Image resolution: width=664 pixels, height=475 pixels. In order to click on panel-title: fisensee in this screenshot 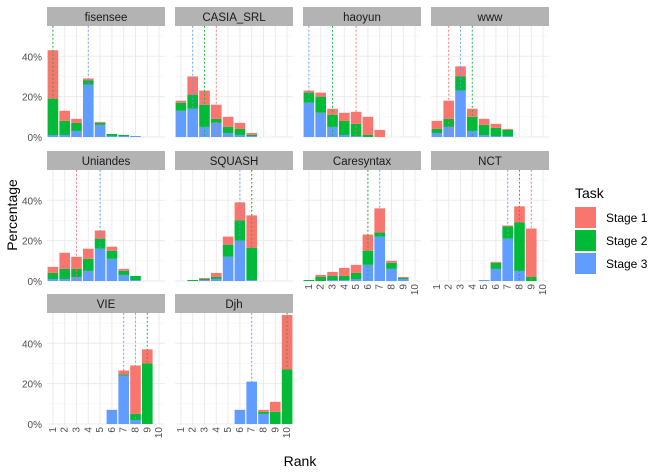, I will do `click(106, 18)`.